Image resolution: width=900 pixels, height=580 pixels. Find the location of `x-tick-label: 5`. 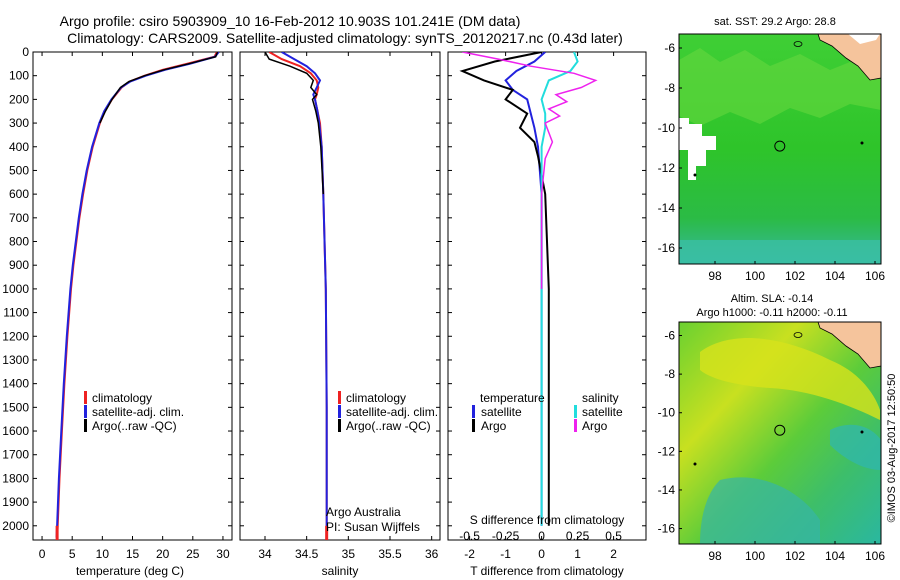

x-tick-label: 5 is located at coordinates (72, 554).